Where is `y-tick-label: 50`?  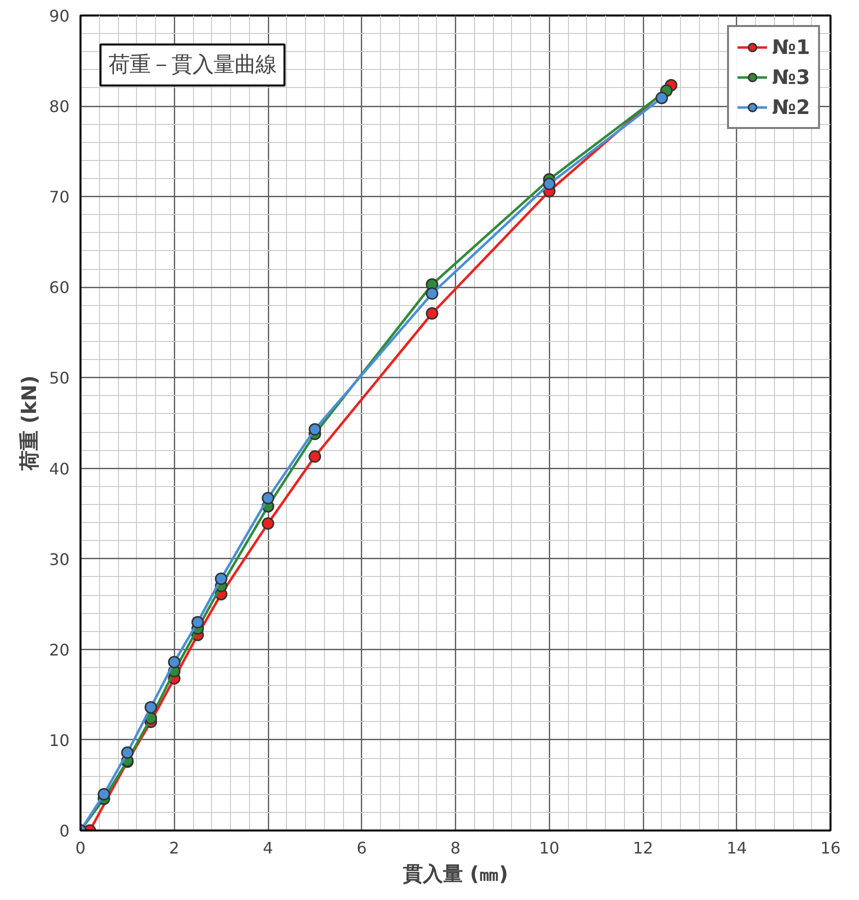
y-tick-label: 50 is located at coordinates (59, 378).